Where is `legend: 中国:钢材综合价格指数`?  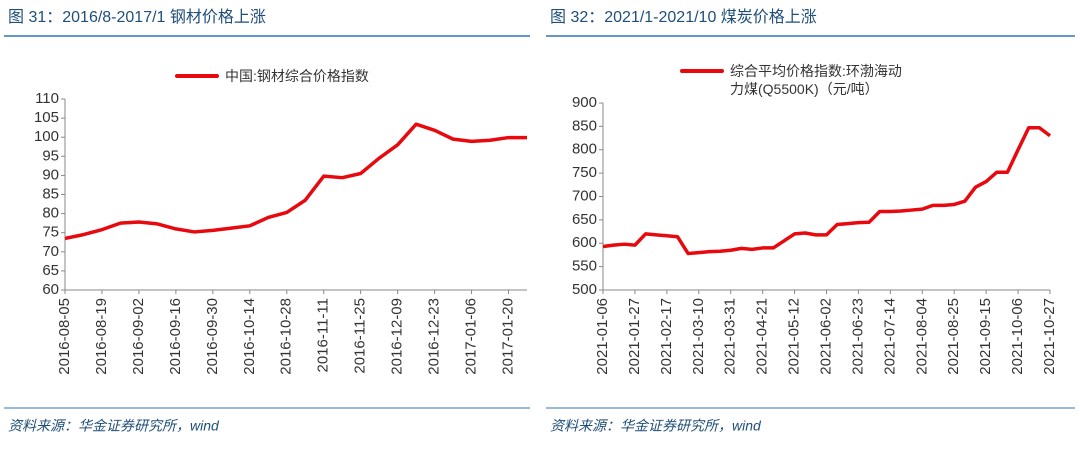
legend: 中国:钢材综合价格指数 is located at coordinates (325, 76).